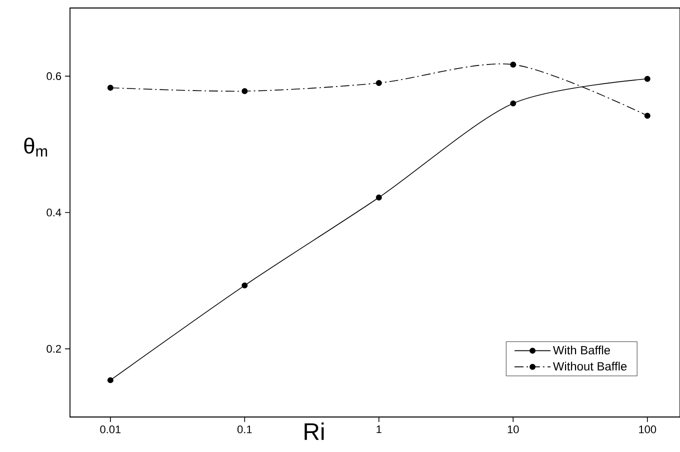 This screenshot has height=452, width=680. What do you see at coordinates (54, 76) in the screenshot?
I see `y-tick-label: 0.6` at bounding box center [54, 76].